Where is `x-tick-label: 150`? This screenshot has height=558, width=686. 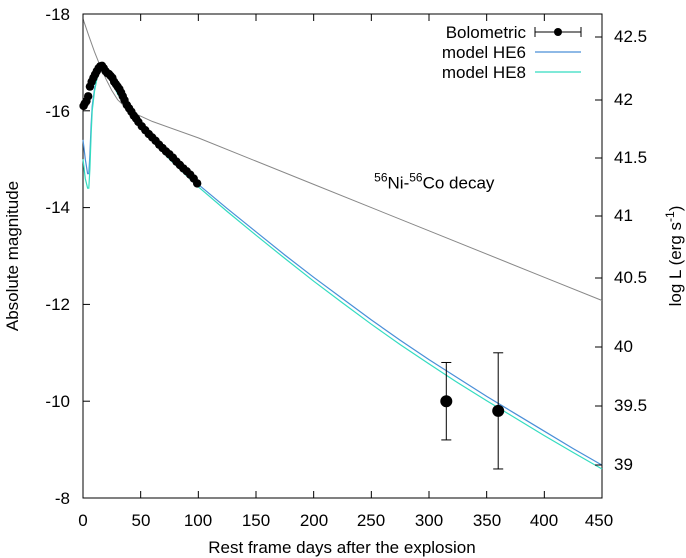
x-tick-label: 150 is located at coordinates (256, 520).